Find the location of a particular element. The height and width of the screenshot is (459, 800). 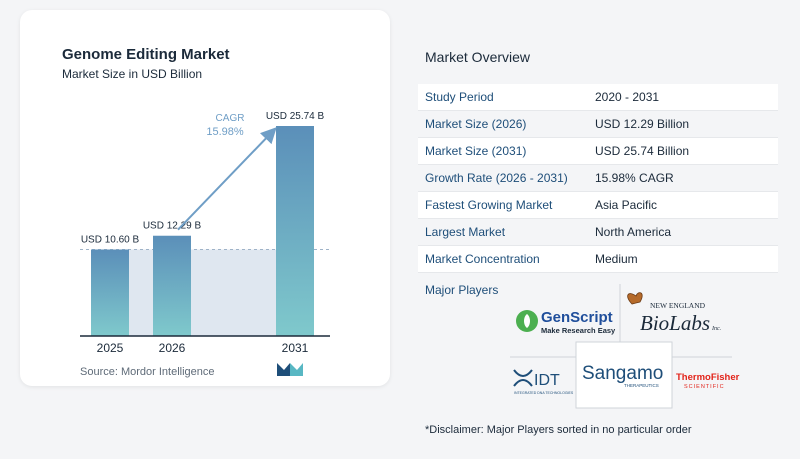

bar-data-label: USD 25.74 B is located at coordinates (295, 116).